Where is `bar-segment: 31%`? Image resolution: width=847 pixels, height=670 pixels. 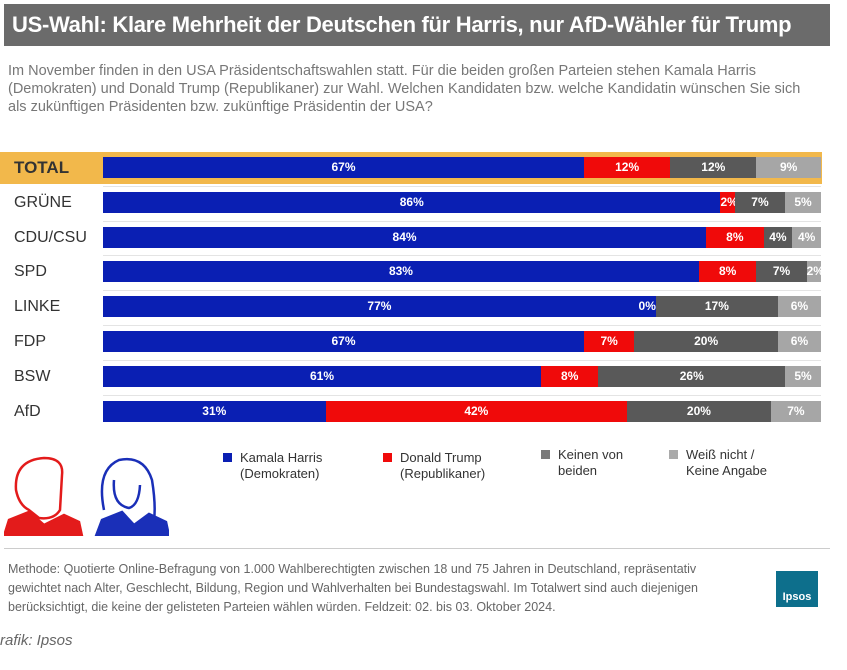
bar-segment: 31% is located at coordinates (214, 411).